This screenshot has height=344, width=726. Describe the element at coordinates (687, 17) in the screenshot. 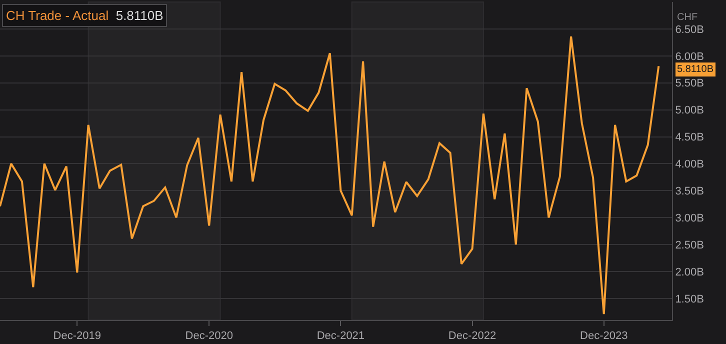

I see `y-axis-title: CHF` at that location.